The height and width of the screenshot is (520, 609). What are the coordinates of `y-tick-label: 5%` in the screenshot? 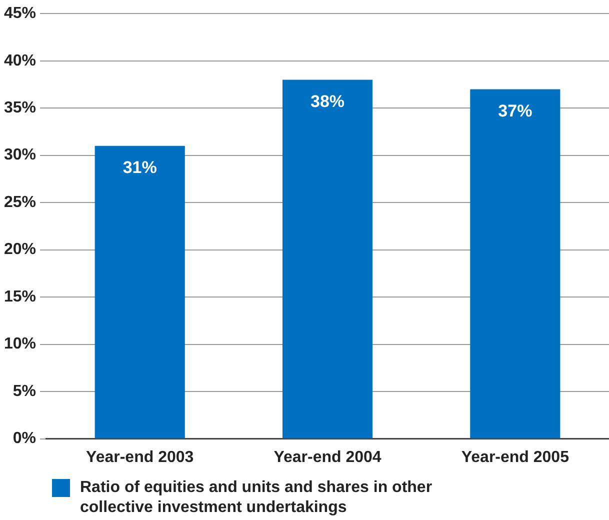 It's located at (24, 391).